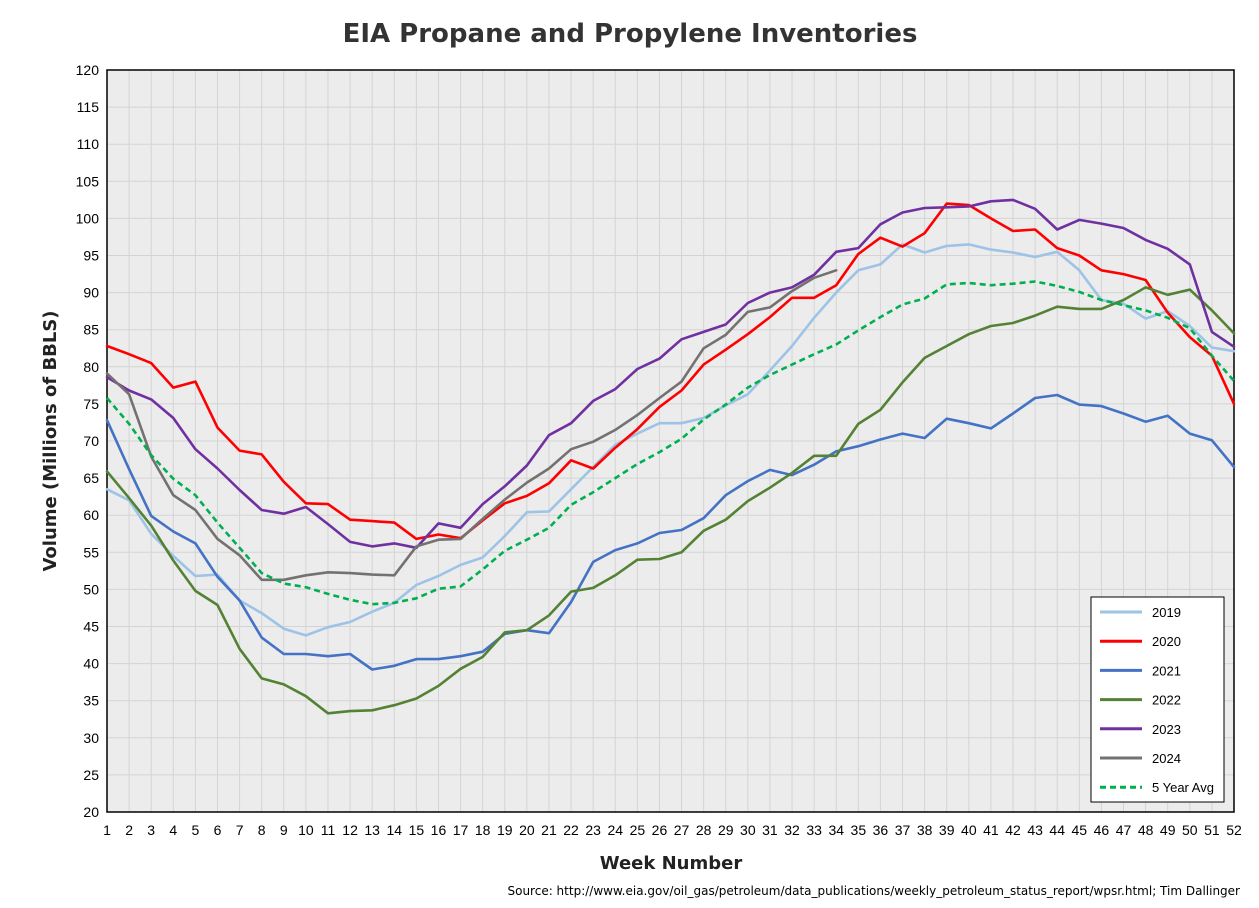  I want to click on x-tick-label: 32, so click(792, 830).